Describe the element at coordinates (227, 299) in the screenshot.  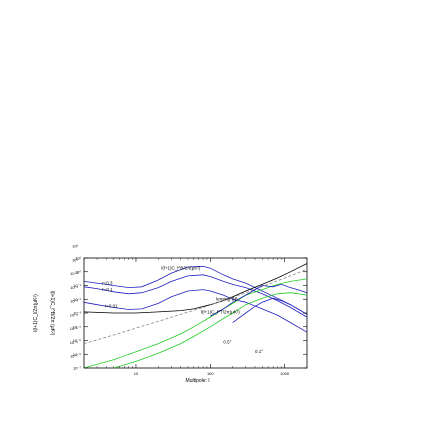
I see `annotation: lensing BB` at that location.